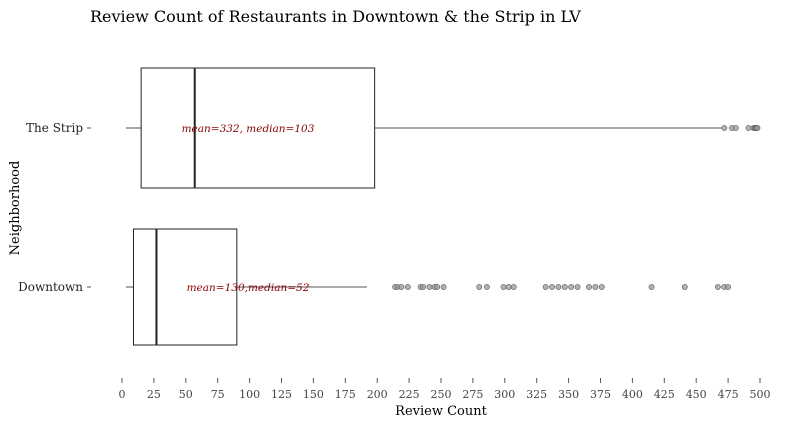 The width and height of the screenshot is (800, 423). Describe the element at coordinates (154, 394) in the screenshot. I see `x-tick-label: 25` at that location.